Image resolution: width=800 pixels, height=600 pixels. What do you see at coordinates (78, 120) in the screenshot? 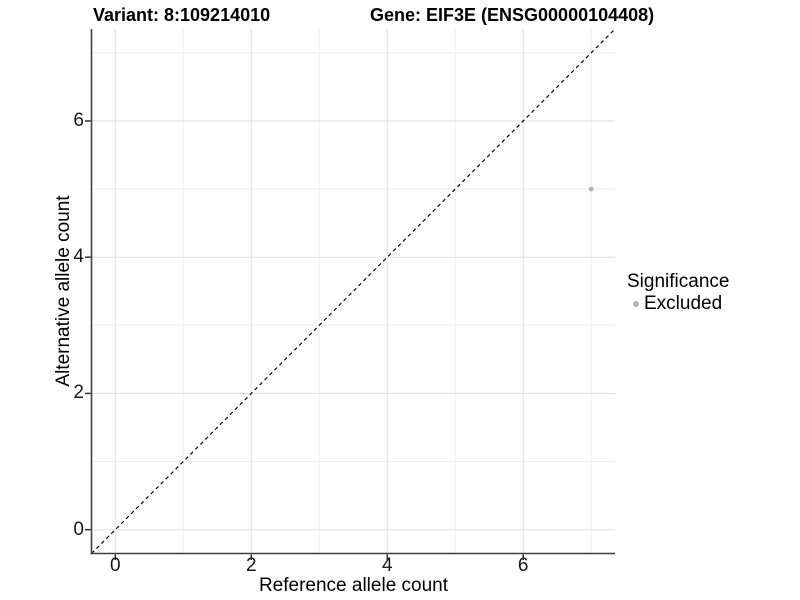
I see `y-tick-label: 6` at bounding box center [78, 120].